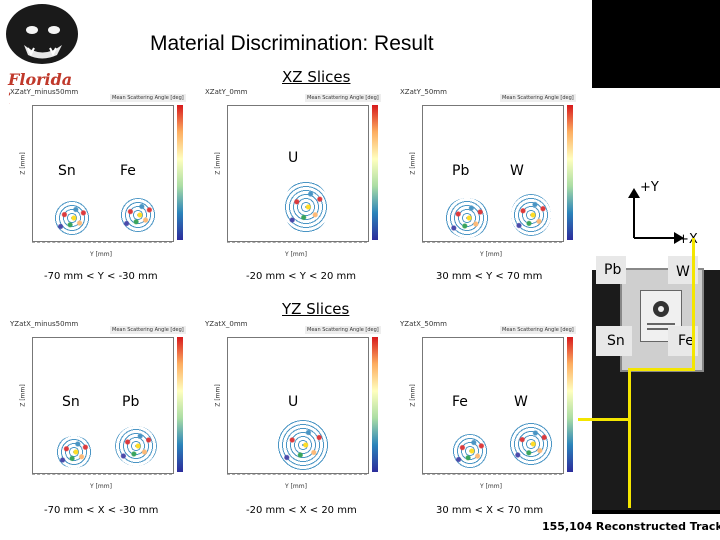 Image resolution: width=720 pixels, height=540 pixels. What do you see at coordinates (44, 92) in the screenshot?
I see `plot-header: XZatY_minus50mm` at bounding box center [44, 92].